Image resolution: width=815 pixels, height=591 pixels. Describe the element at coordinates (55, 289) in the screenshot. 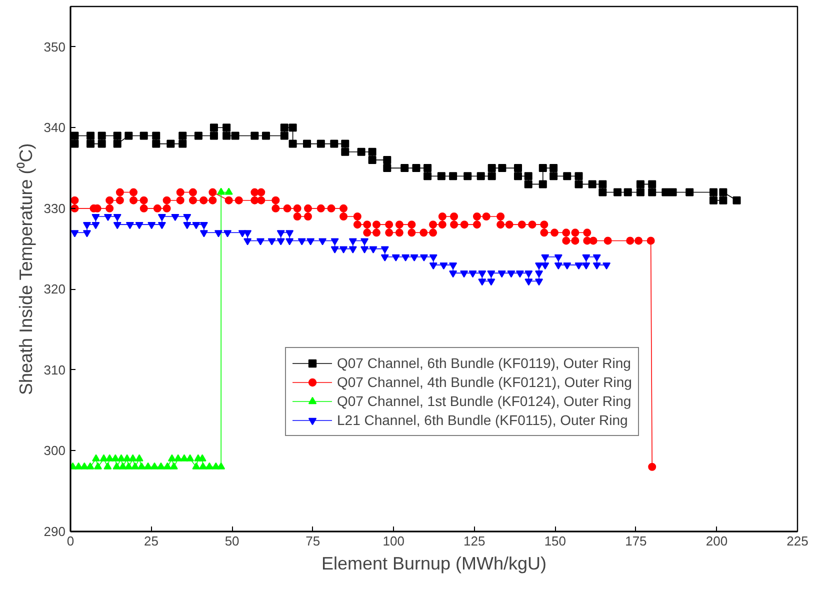

I see `y-tick-label: 320` at that location.